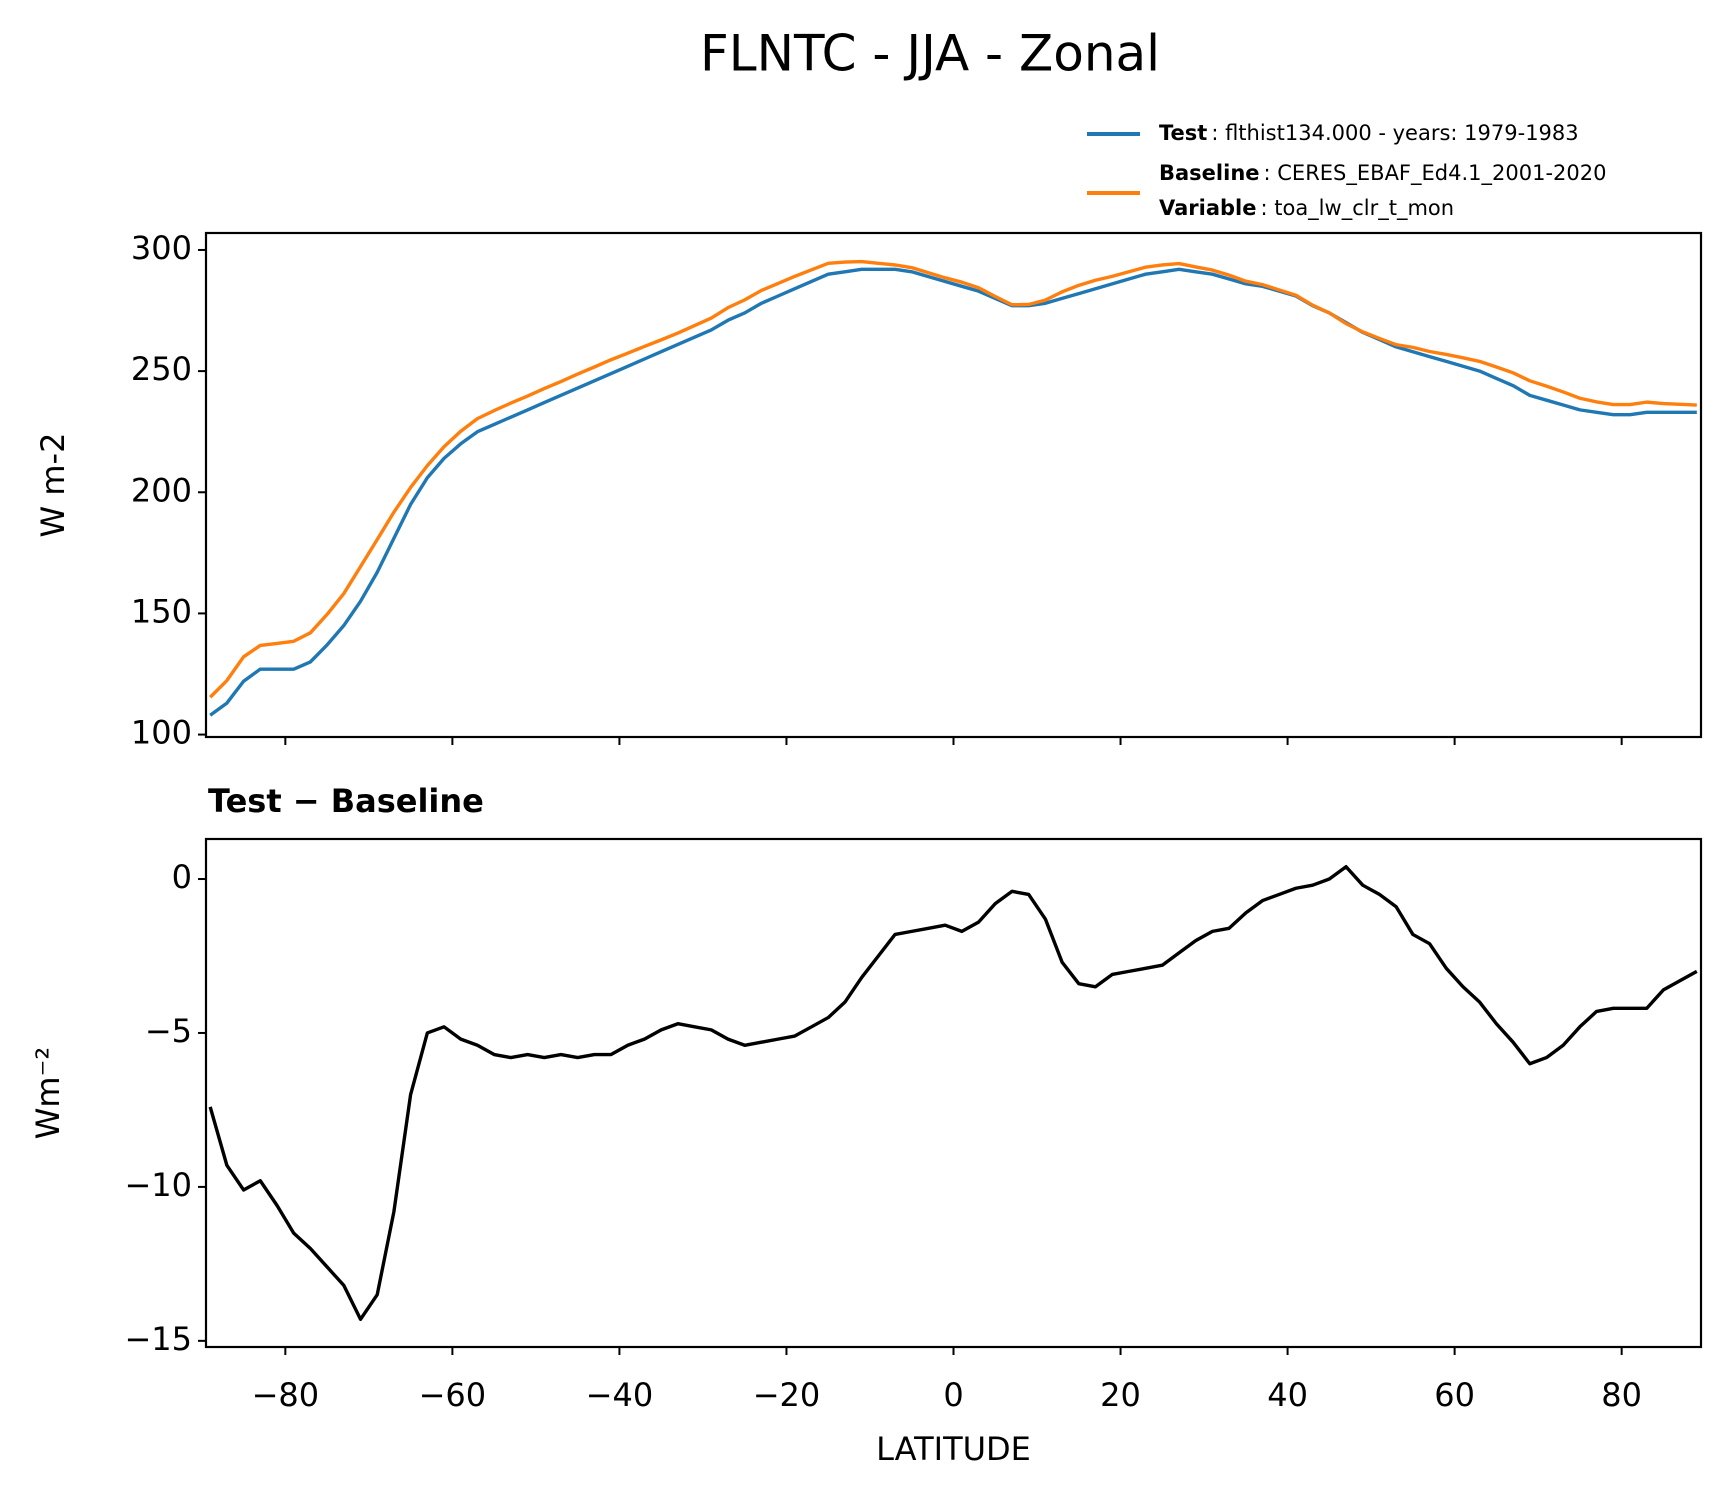 The image size is (1722, 1496). I want to click on legend-name: Baseline, so click(1209, 173).